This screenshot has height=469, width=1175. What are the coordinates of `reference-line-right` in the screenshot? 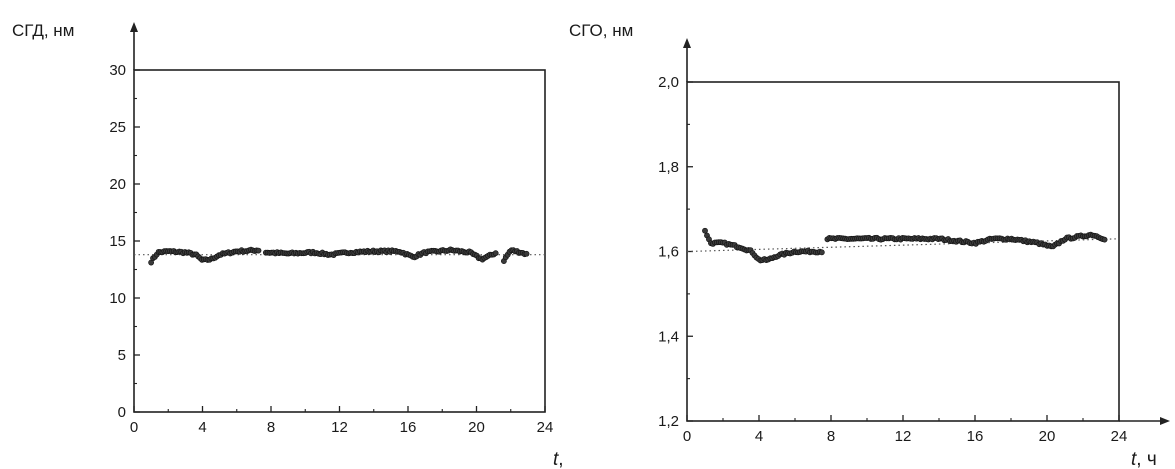 It's located at (903, 245).